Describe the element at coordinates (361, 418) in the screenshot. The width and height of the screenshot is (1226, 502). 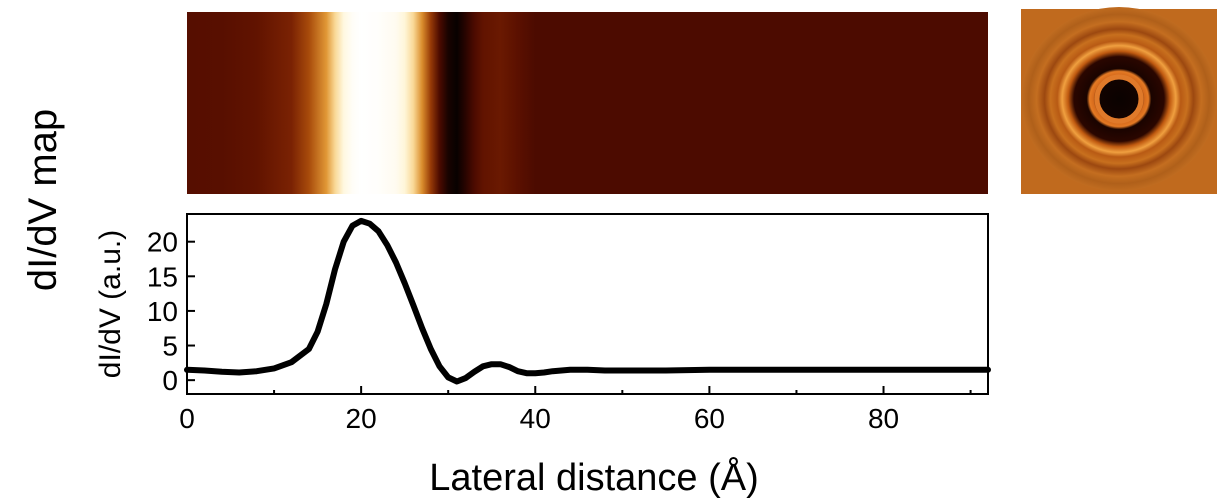
I see `x-tick-label: 20` at that location.